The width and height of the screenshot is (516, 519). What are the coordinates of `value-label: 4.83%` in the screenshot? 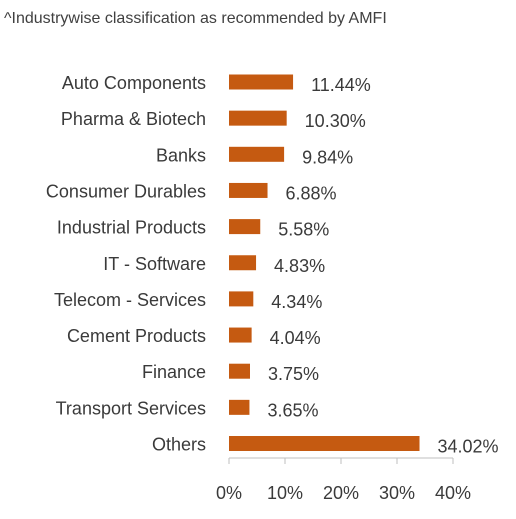 It's located at (299, 266).